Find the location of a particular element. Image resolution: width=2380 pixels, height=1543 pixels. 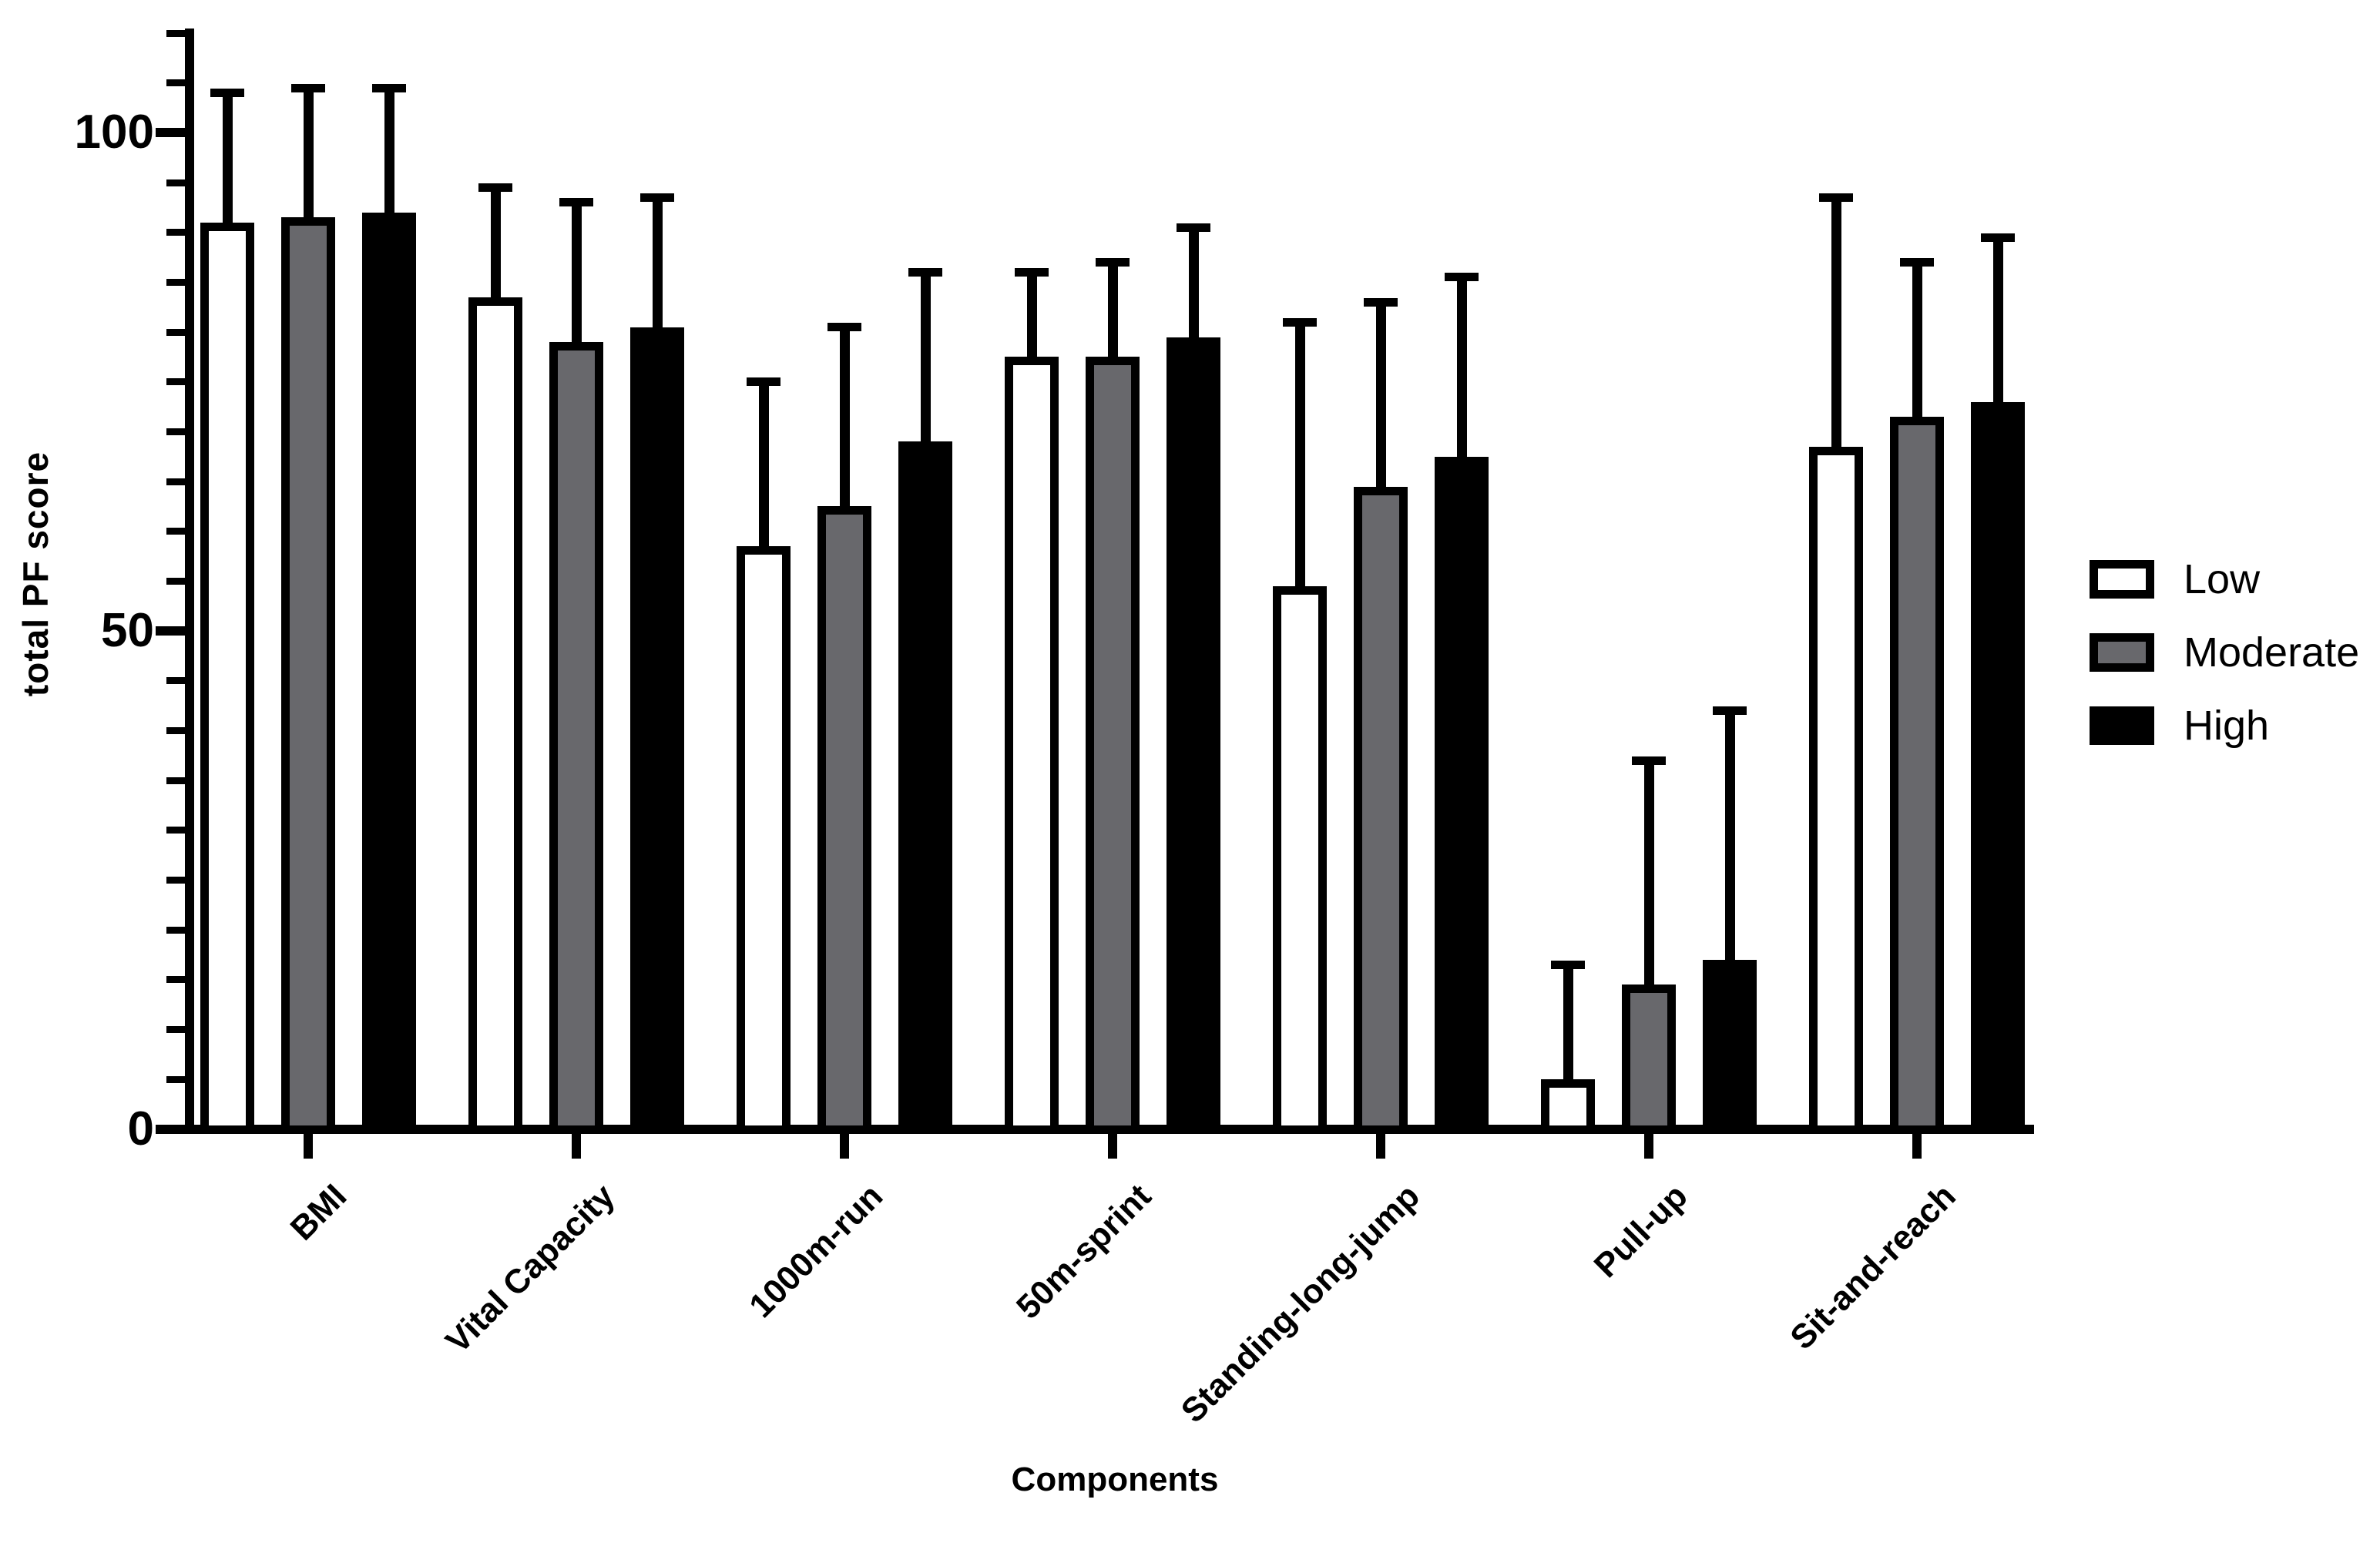

x-tick-pull-up is located at coordinates (1649, 1146).